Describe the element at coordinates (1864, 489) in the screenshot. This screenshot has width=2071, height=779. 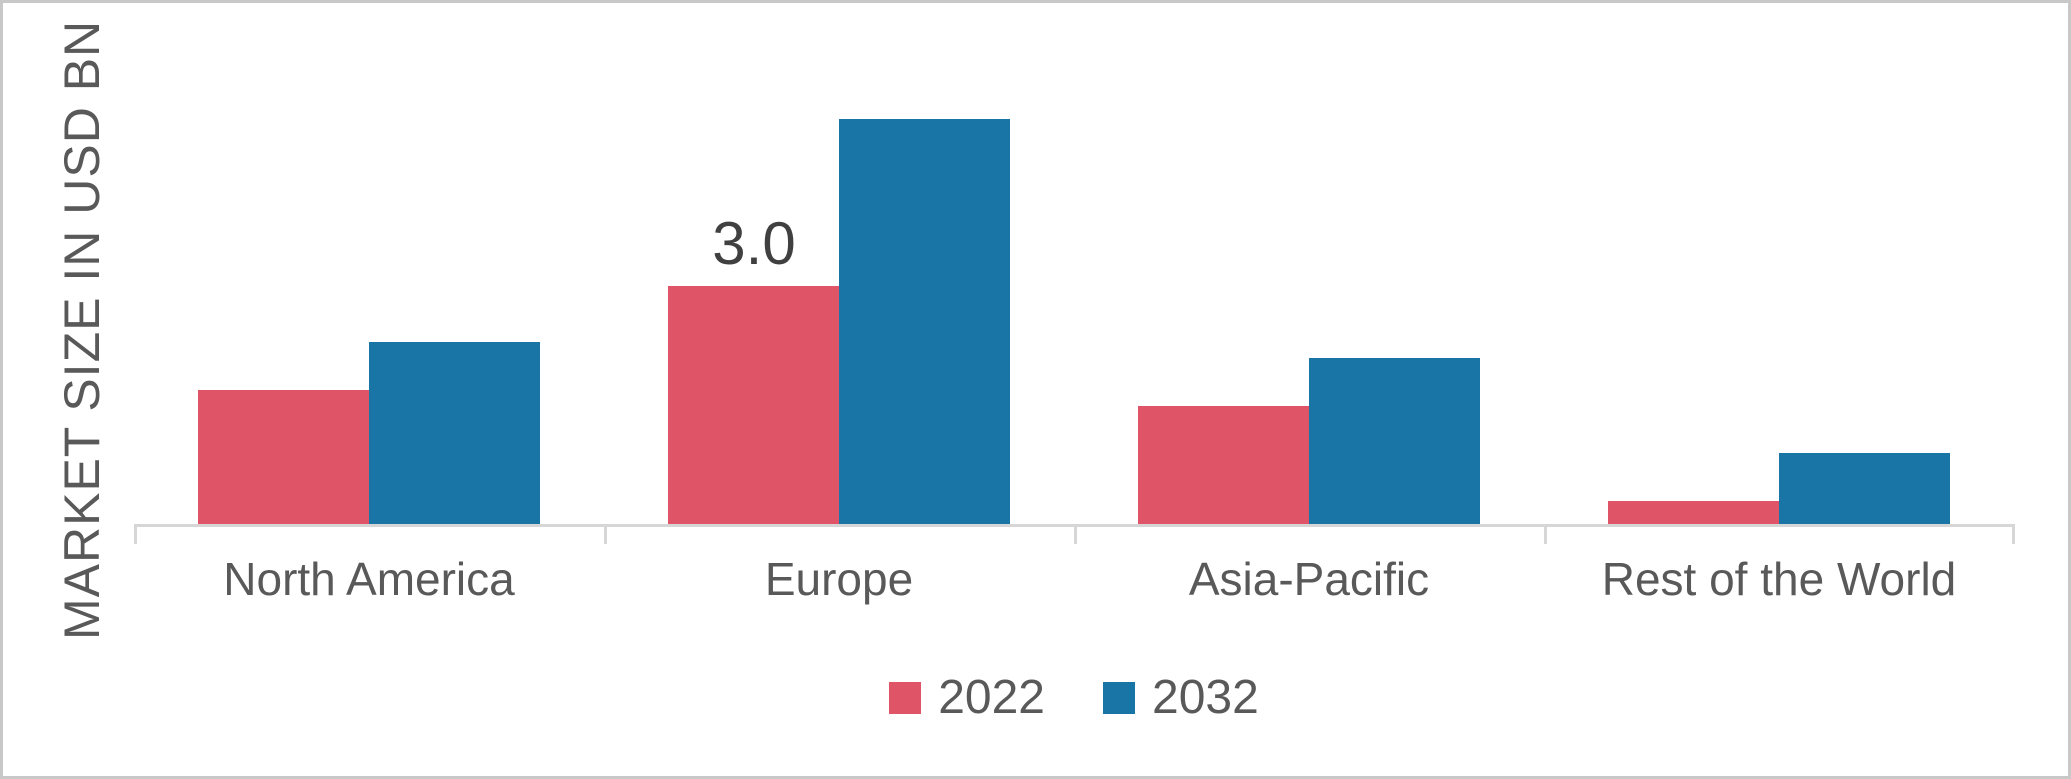
I see `bar-2032-rest-of-the-world` at that location.